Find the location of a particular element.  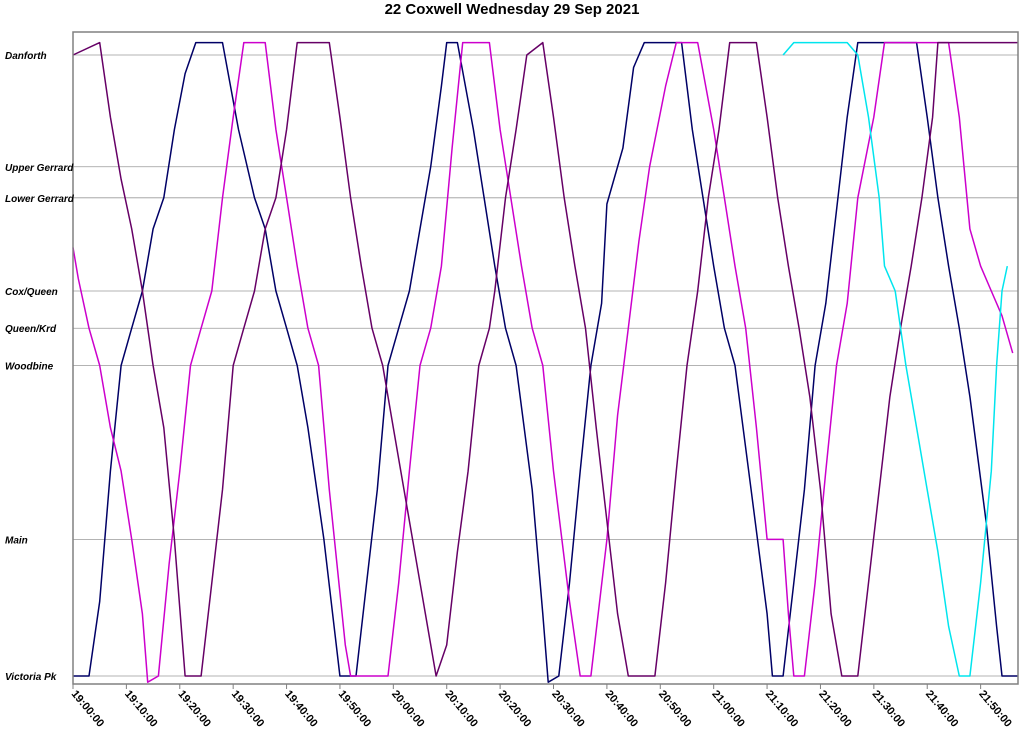

x-tick-label: 19:30:00 is located at coordinates (248, 708).